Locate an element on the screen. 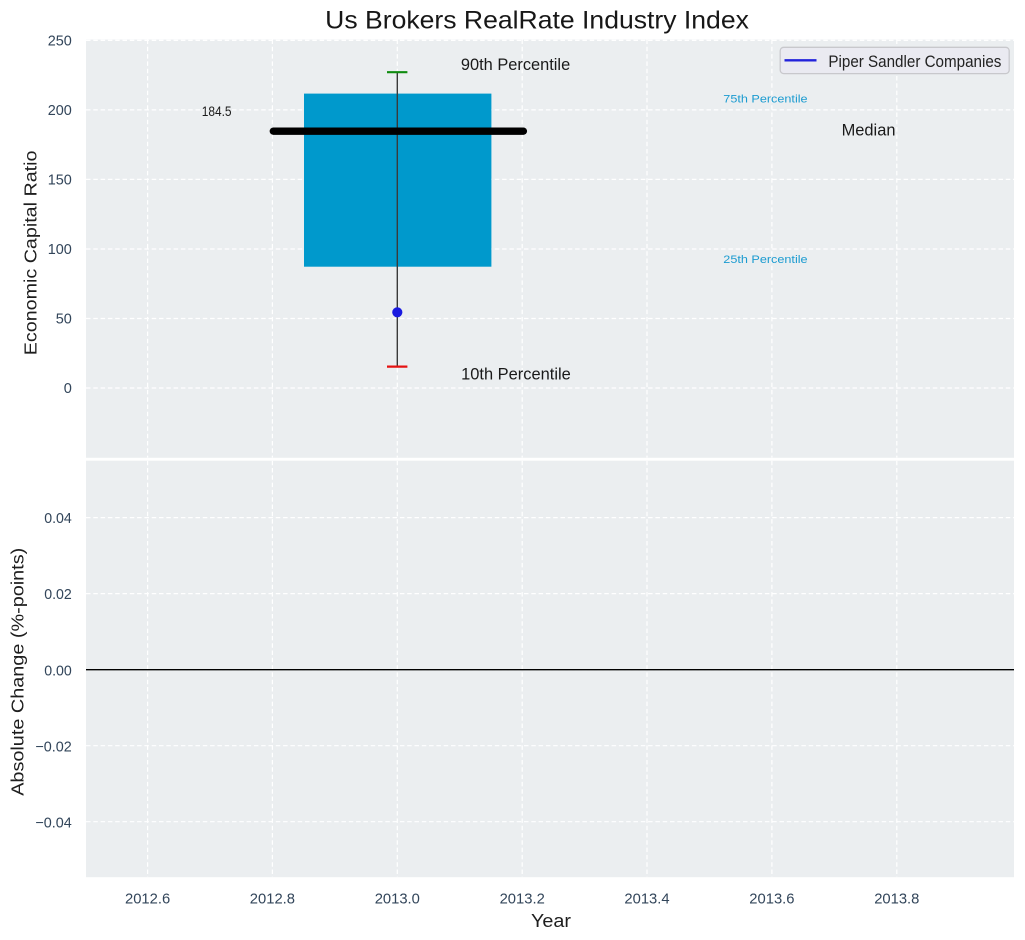 This screenshot has height=940, width=1025. svg-text:Us Brokers RealRate Industry I: Us Brokers RealRate Industry Index is located at coordinates (537, 20).